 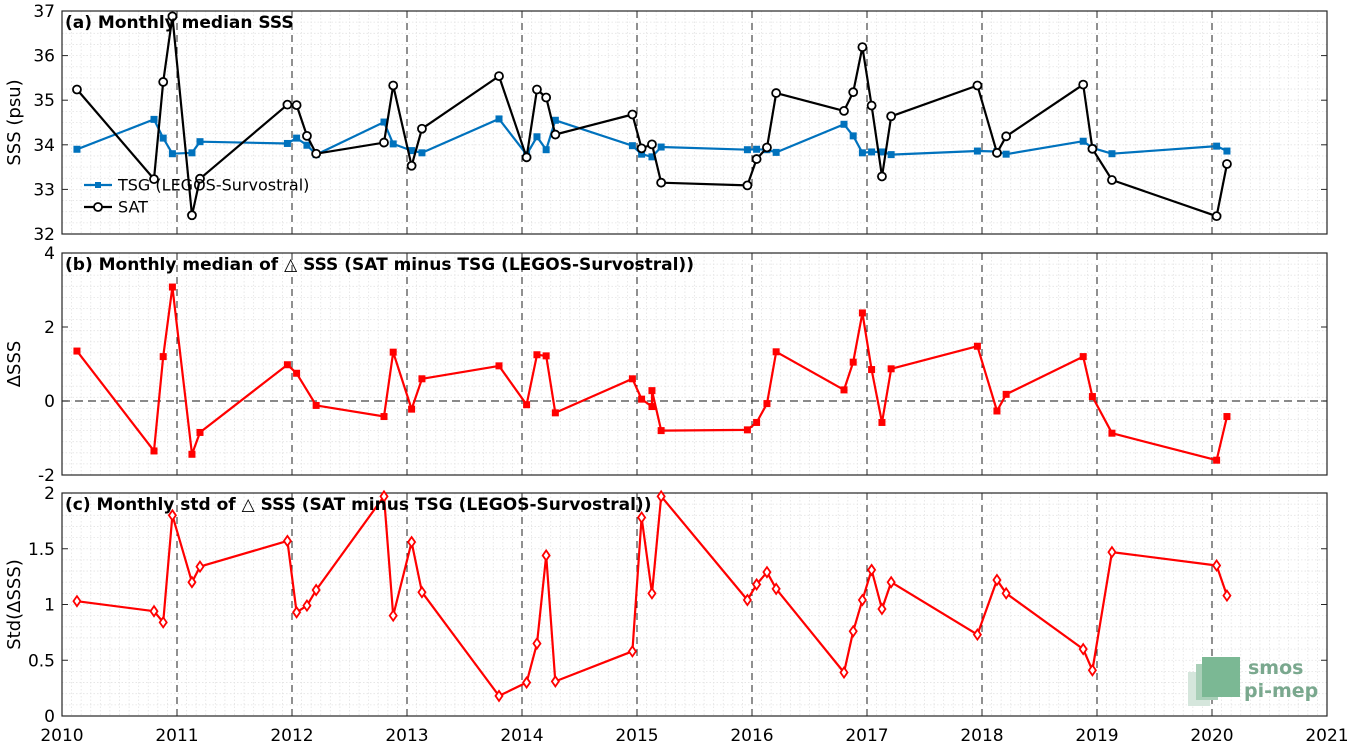 What do you see at coordinates (176, 735) in the screenshot?
I see `x-tick-label: 2011` at bounding box center [176, 735].